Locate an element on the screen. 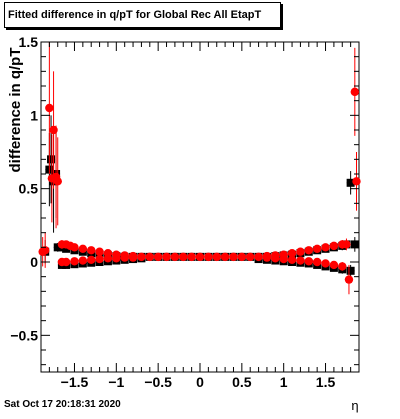 The image size is (400, 419). x-tick-label: −1 is located at coordinates (116, 382).